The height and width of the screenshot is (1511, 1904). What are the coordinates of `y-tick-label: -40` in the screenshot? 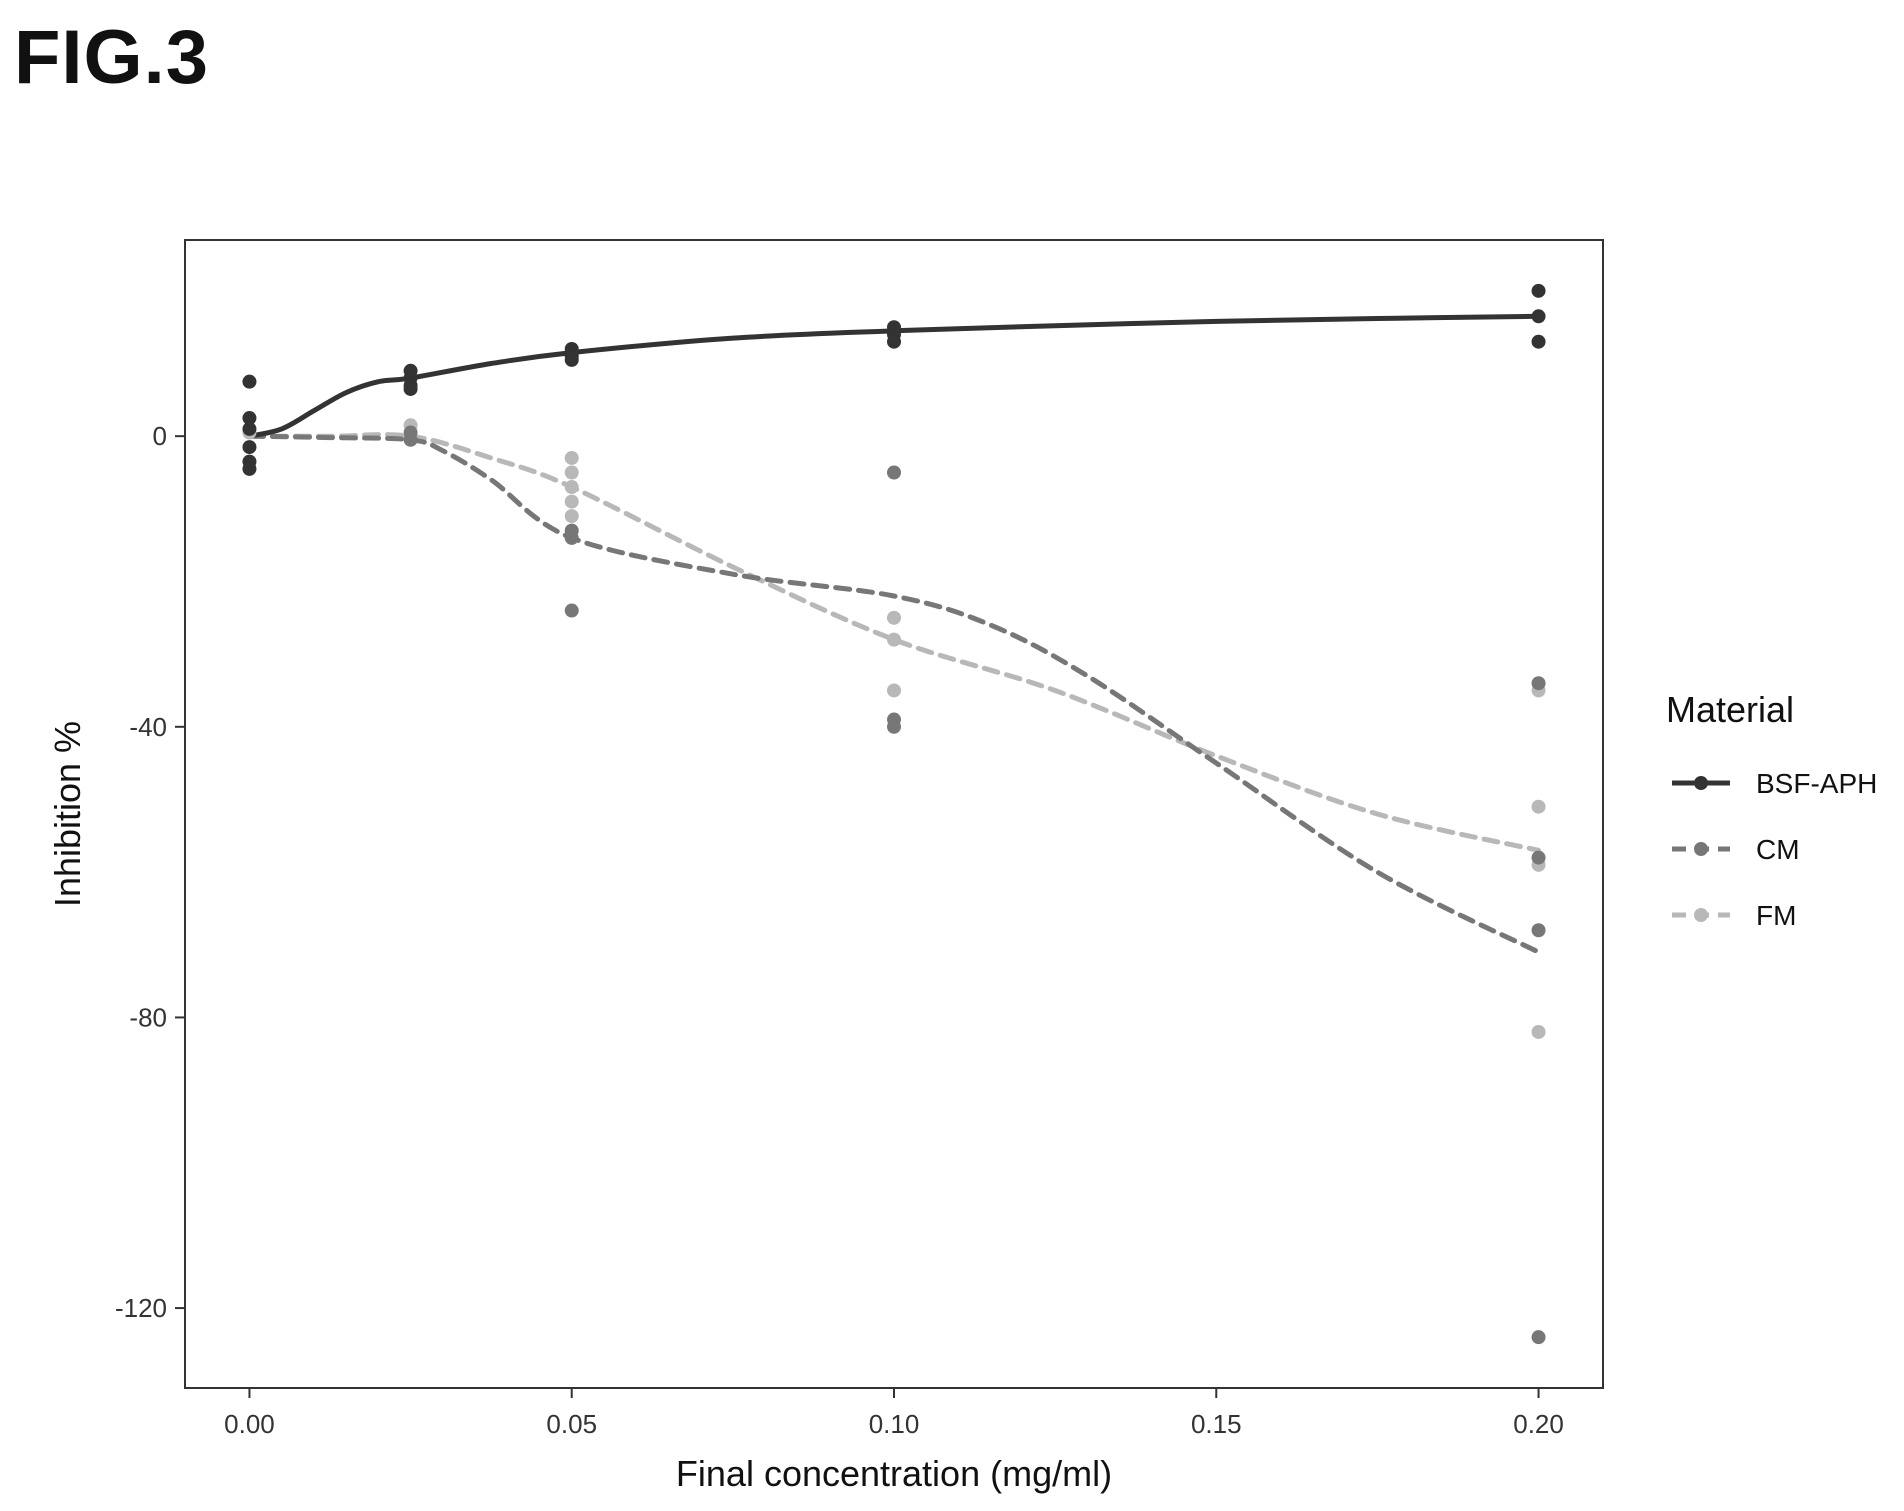 It's located at (148, 727).